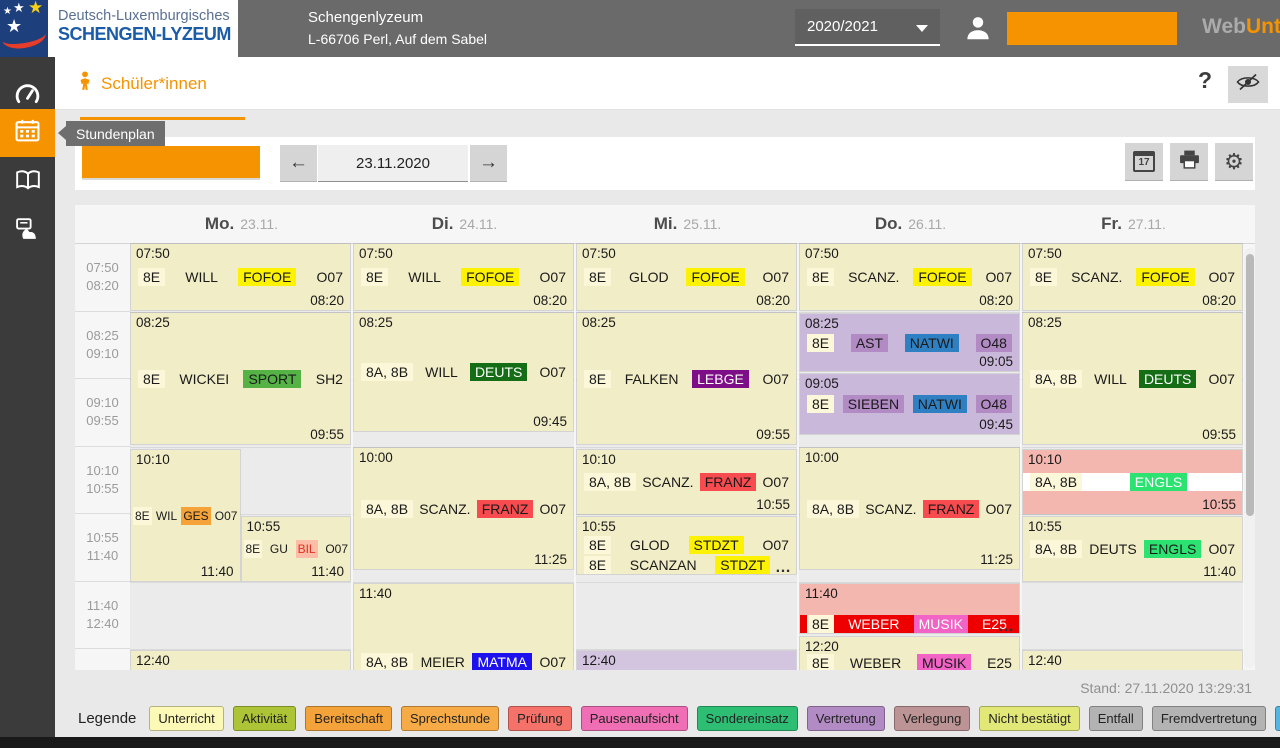 The image size is (1280, 748). What do you see at coordinates (27, 133) in the screenshot?
I see `sidebar-item-stundenplan` at bounding box center [27, 133].